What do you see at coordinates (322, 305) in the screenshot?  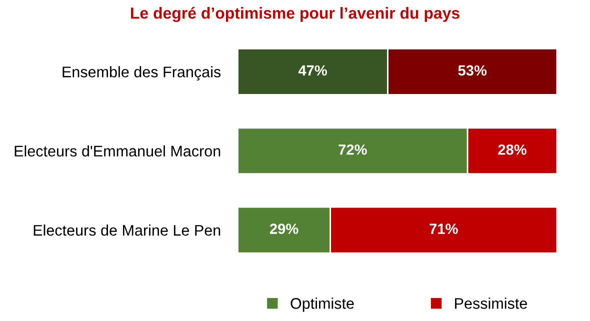 I see `legend-label: Optimiste` at bounding box center [322, 305].